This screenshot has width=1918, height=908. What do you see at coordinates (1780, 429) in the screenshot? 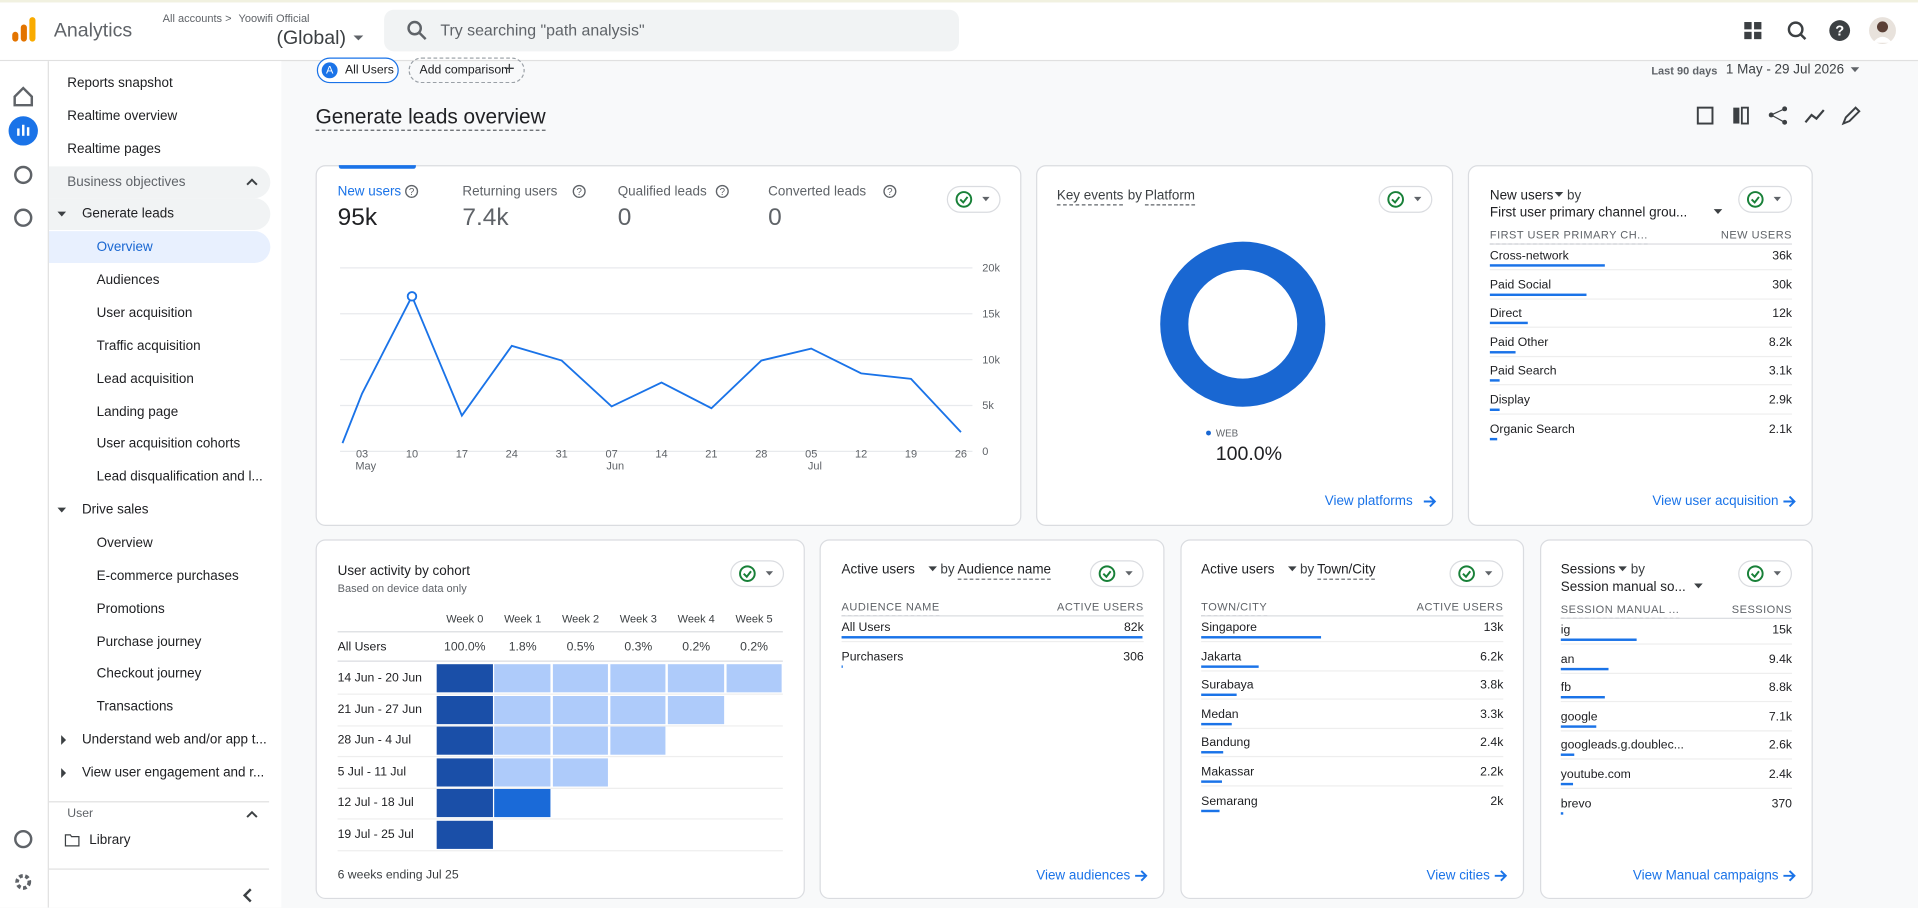
I see `row-value: 2.1k` at bounding box center [1780, 429].